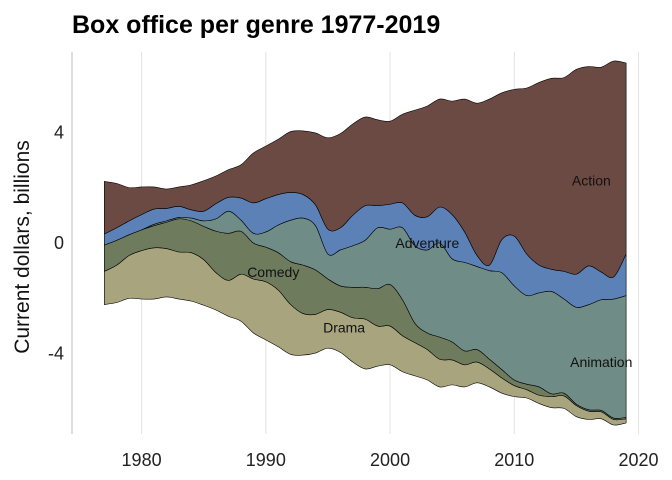  I want to click on x-tick-2010: 2010, so click(514, 460).